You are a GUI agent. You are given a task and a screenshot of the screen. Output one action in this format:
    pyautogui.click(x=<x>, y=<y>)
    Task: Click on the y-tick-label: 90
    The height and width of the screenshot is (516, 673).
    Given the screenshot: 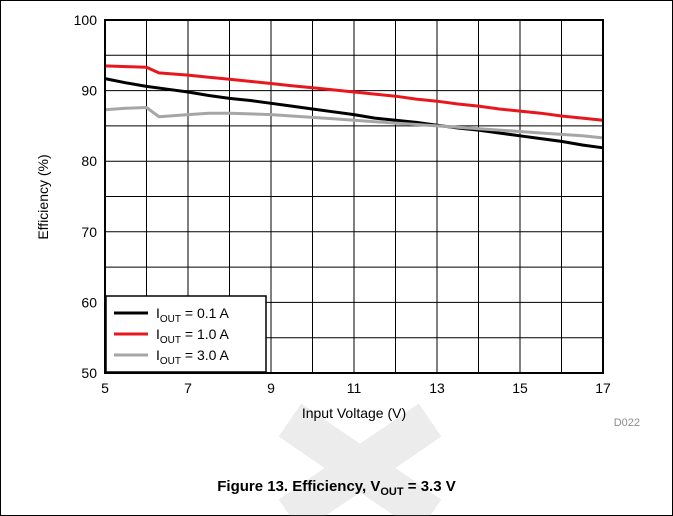 What is the action you would take?
    pyautogui.click(x=89, y=91)
    